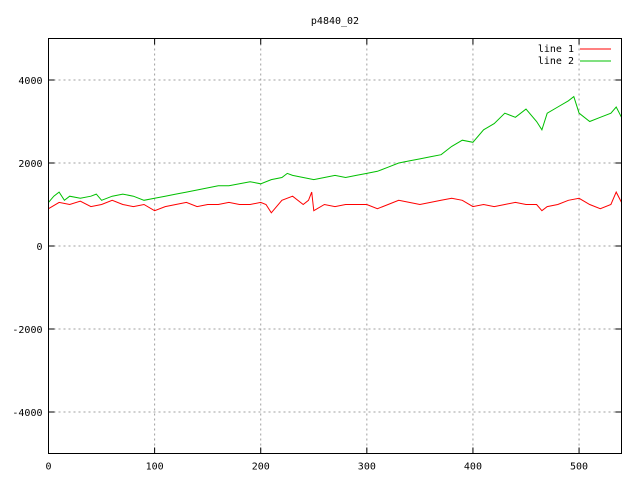  What do you see at coordinates (27, 413) in the screenshot?
I see `y-tick-label: -4000` at bounding box center [27, 413].